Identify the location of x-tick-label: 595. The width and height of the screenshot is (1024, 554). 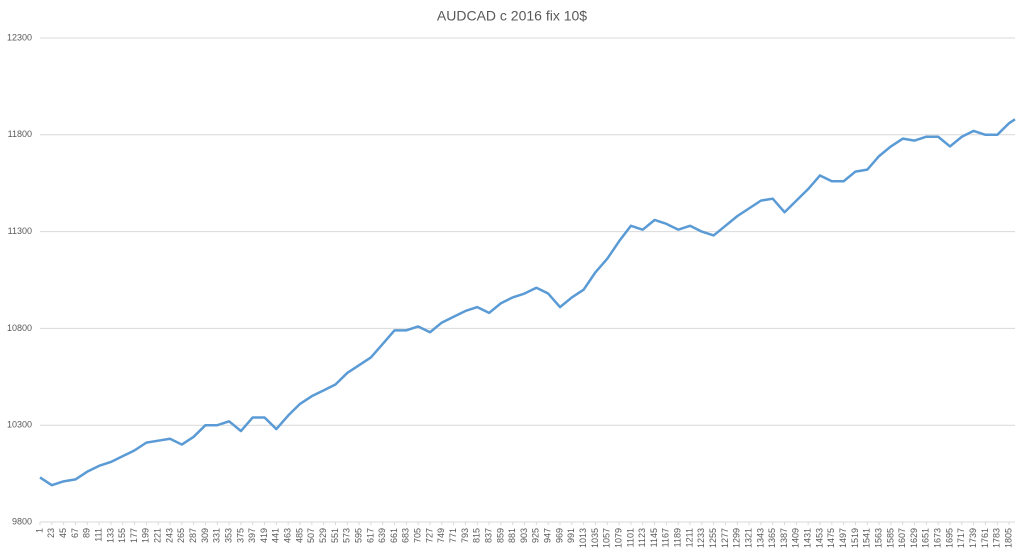
(358, 535).